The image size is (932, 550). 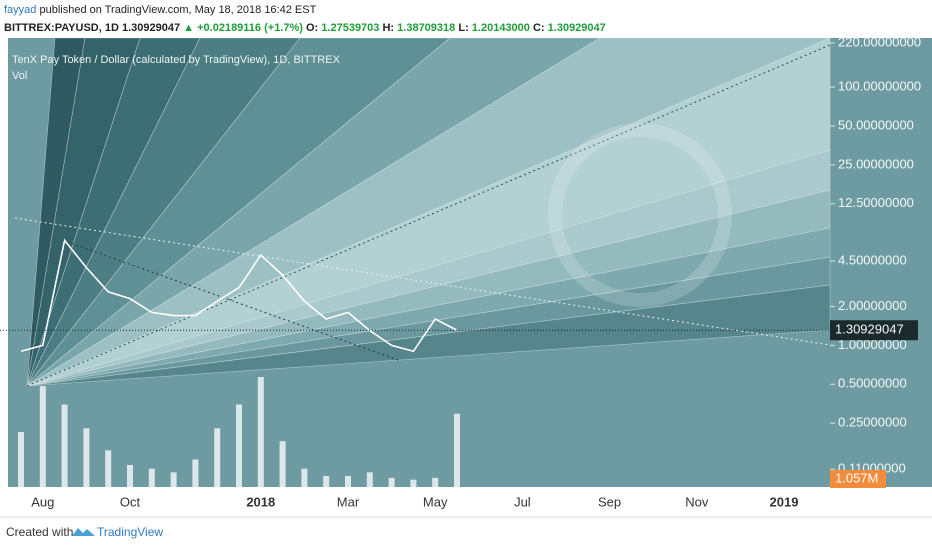 I want to click on x-tick-label: May, so click(x=435, y=501).